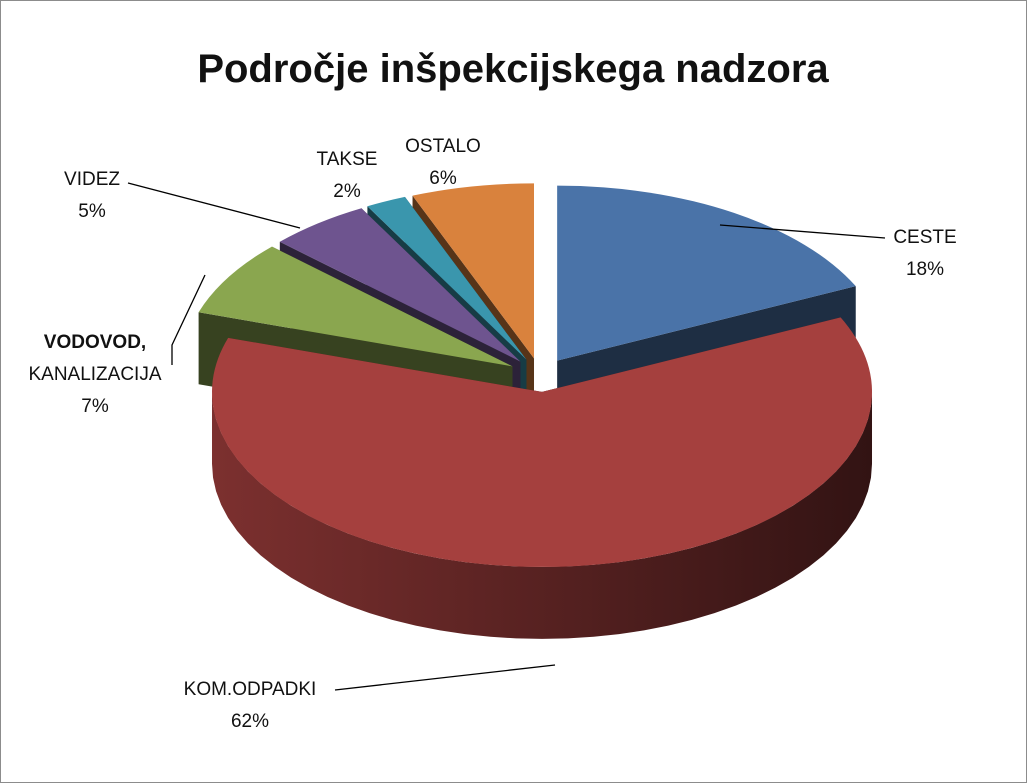 This screenshot has width=1027, height=783. Describe the element at coordinates (250, 721) in the screenshot. I see `value-label: 62%` at that location.